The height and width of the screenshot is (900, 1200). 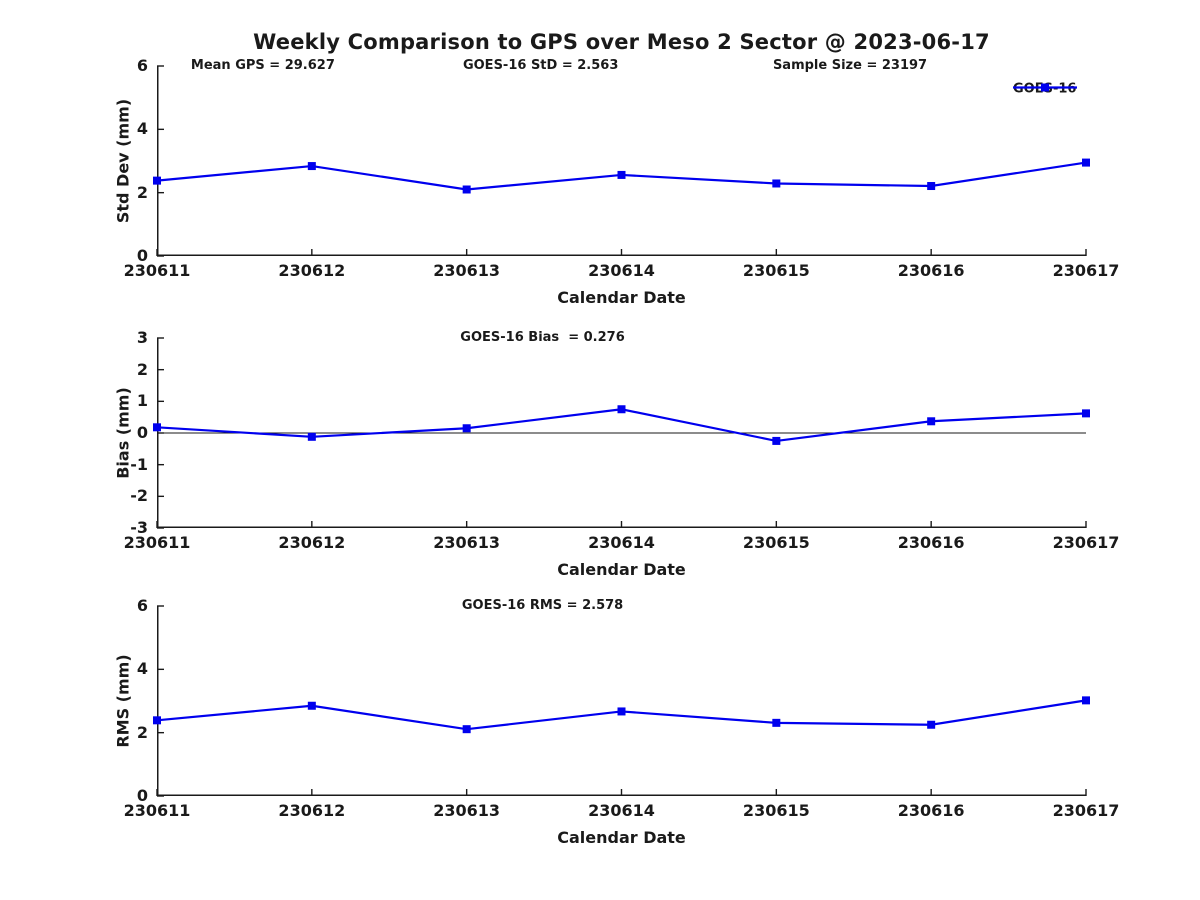 What do you see at coordinates (123, 701) in the screenshot?
I see `y-axis-label-rms: RMS (mm)` at bounding box center [123, 701].